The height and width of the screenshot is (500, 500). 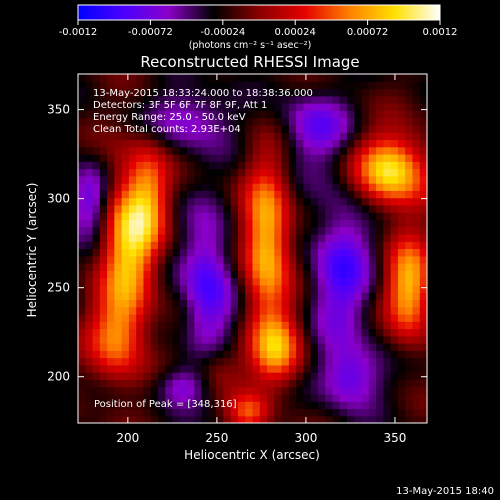 What do you see at coordinates (394, 438) in the screenshot?
I see `x-tick-label: 350` at bounding box center [394, 438].